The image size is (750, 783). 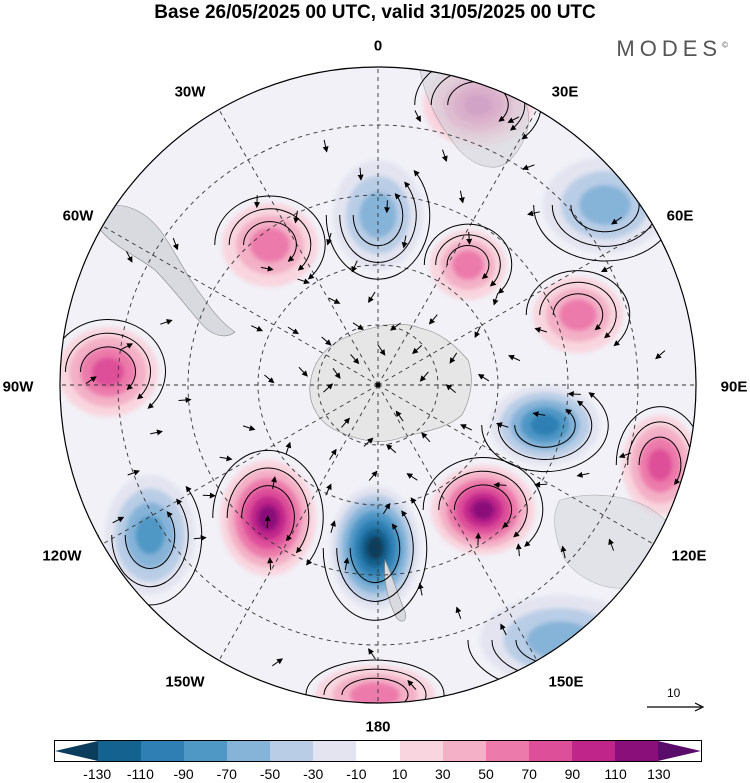 What do you see at coordinates (183, 774) in the screenshot?
I see `colorbar-tick-label: -90` at bounding box center [183, 774].